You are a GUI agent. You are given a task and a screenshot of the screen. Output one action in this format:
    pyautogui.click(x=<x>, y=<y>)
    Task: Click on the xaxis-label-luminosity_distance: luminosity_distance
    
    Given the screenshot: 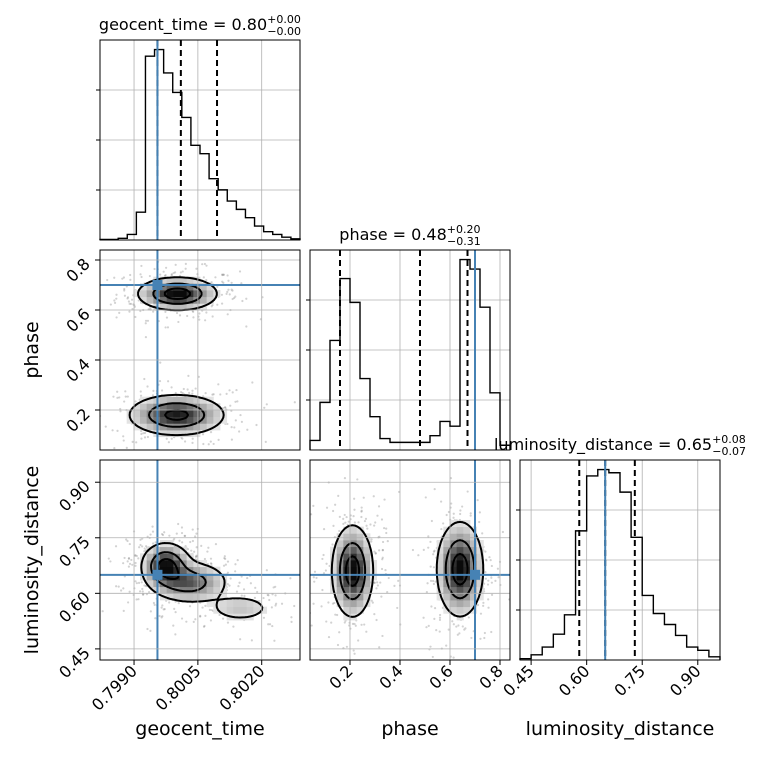 What is the action you would take?
    pyautogui.click(x=620, y=729)
    